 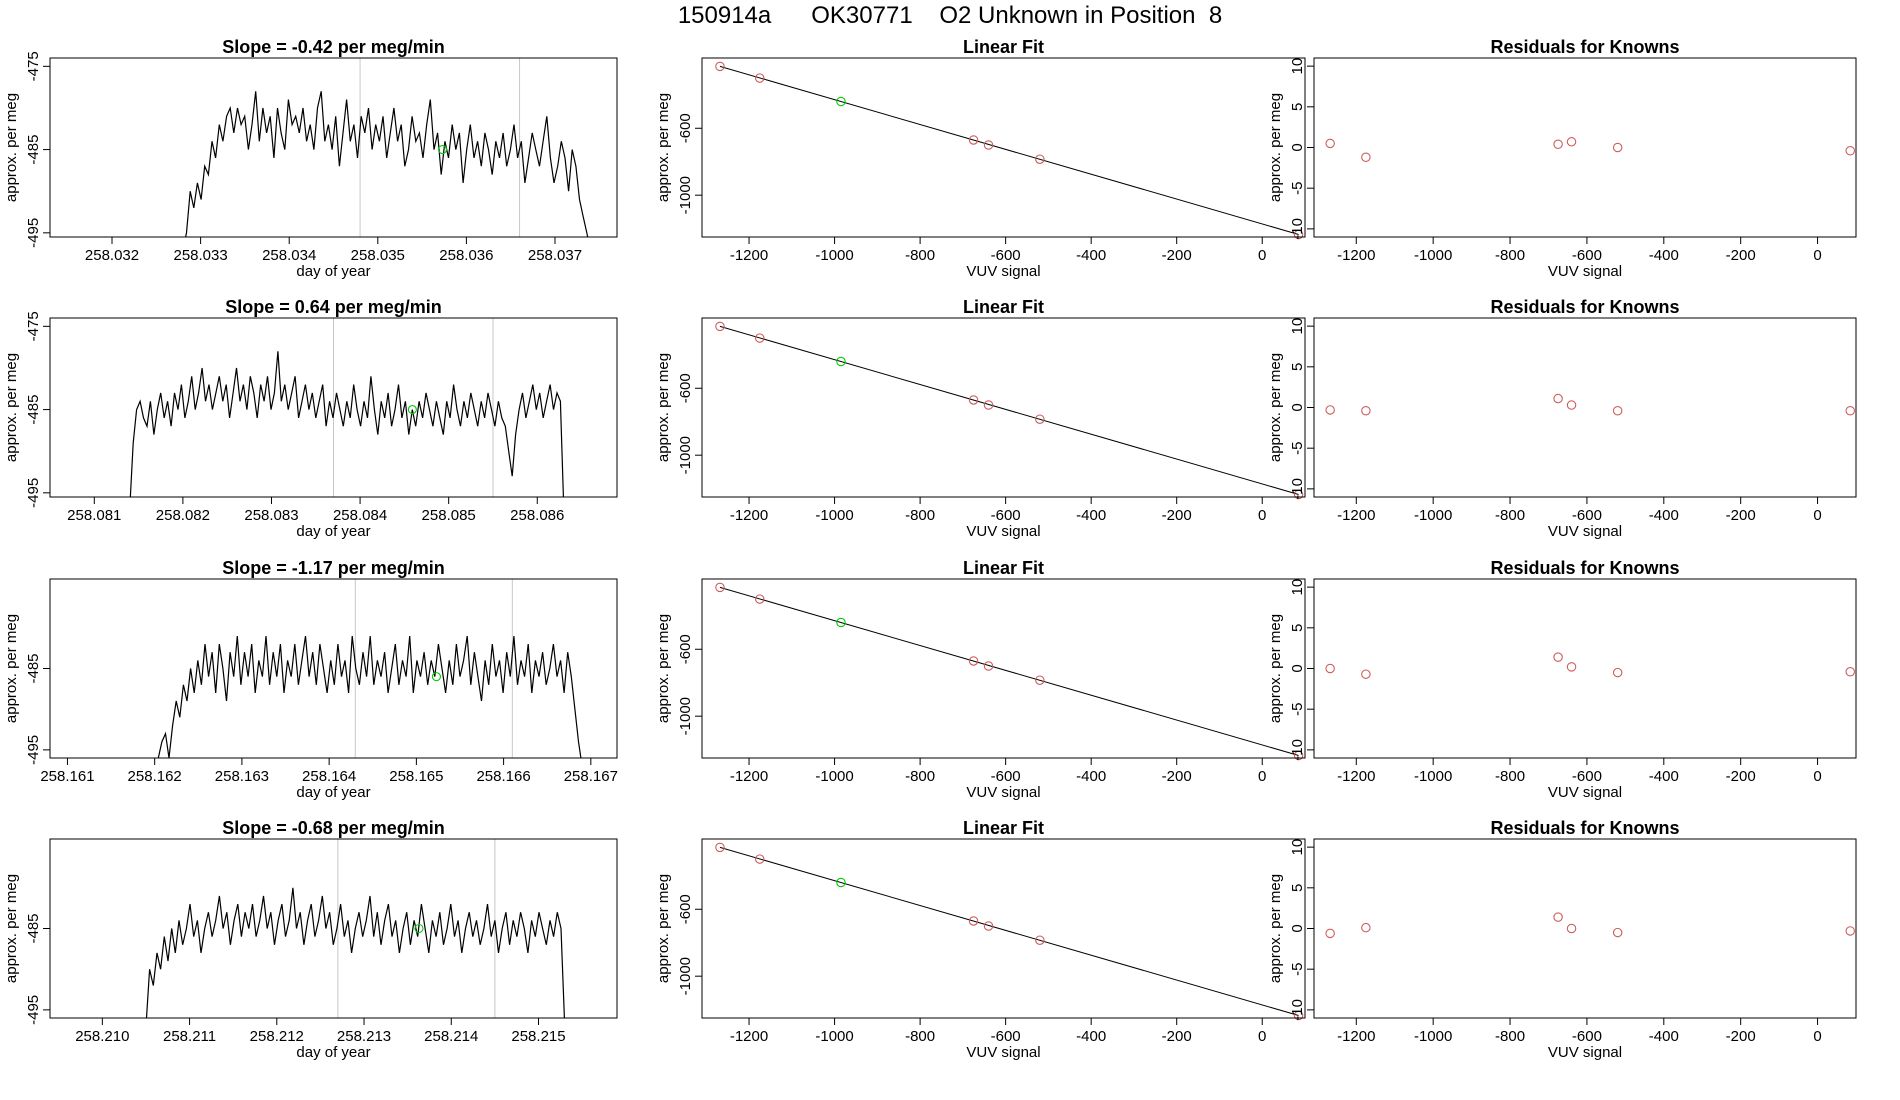 I want to click on y-tick-label: -10, so click(x=1297, y=229).